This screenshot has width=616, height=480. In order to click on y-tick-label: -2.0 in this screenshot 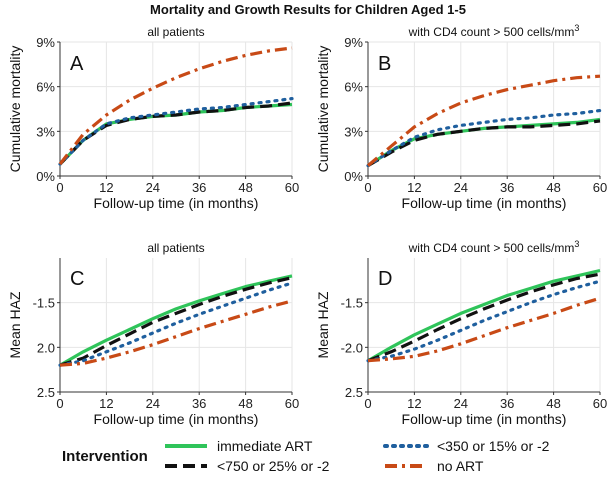, I will do `click(352, 347)`.